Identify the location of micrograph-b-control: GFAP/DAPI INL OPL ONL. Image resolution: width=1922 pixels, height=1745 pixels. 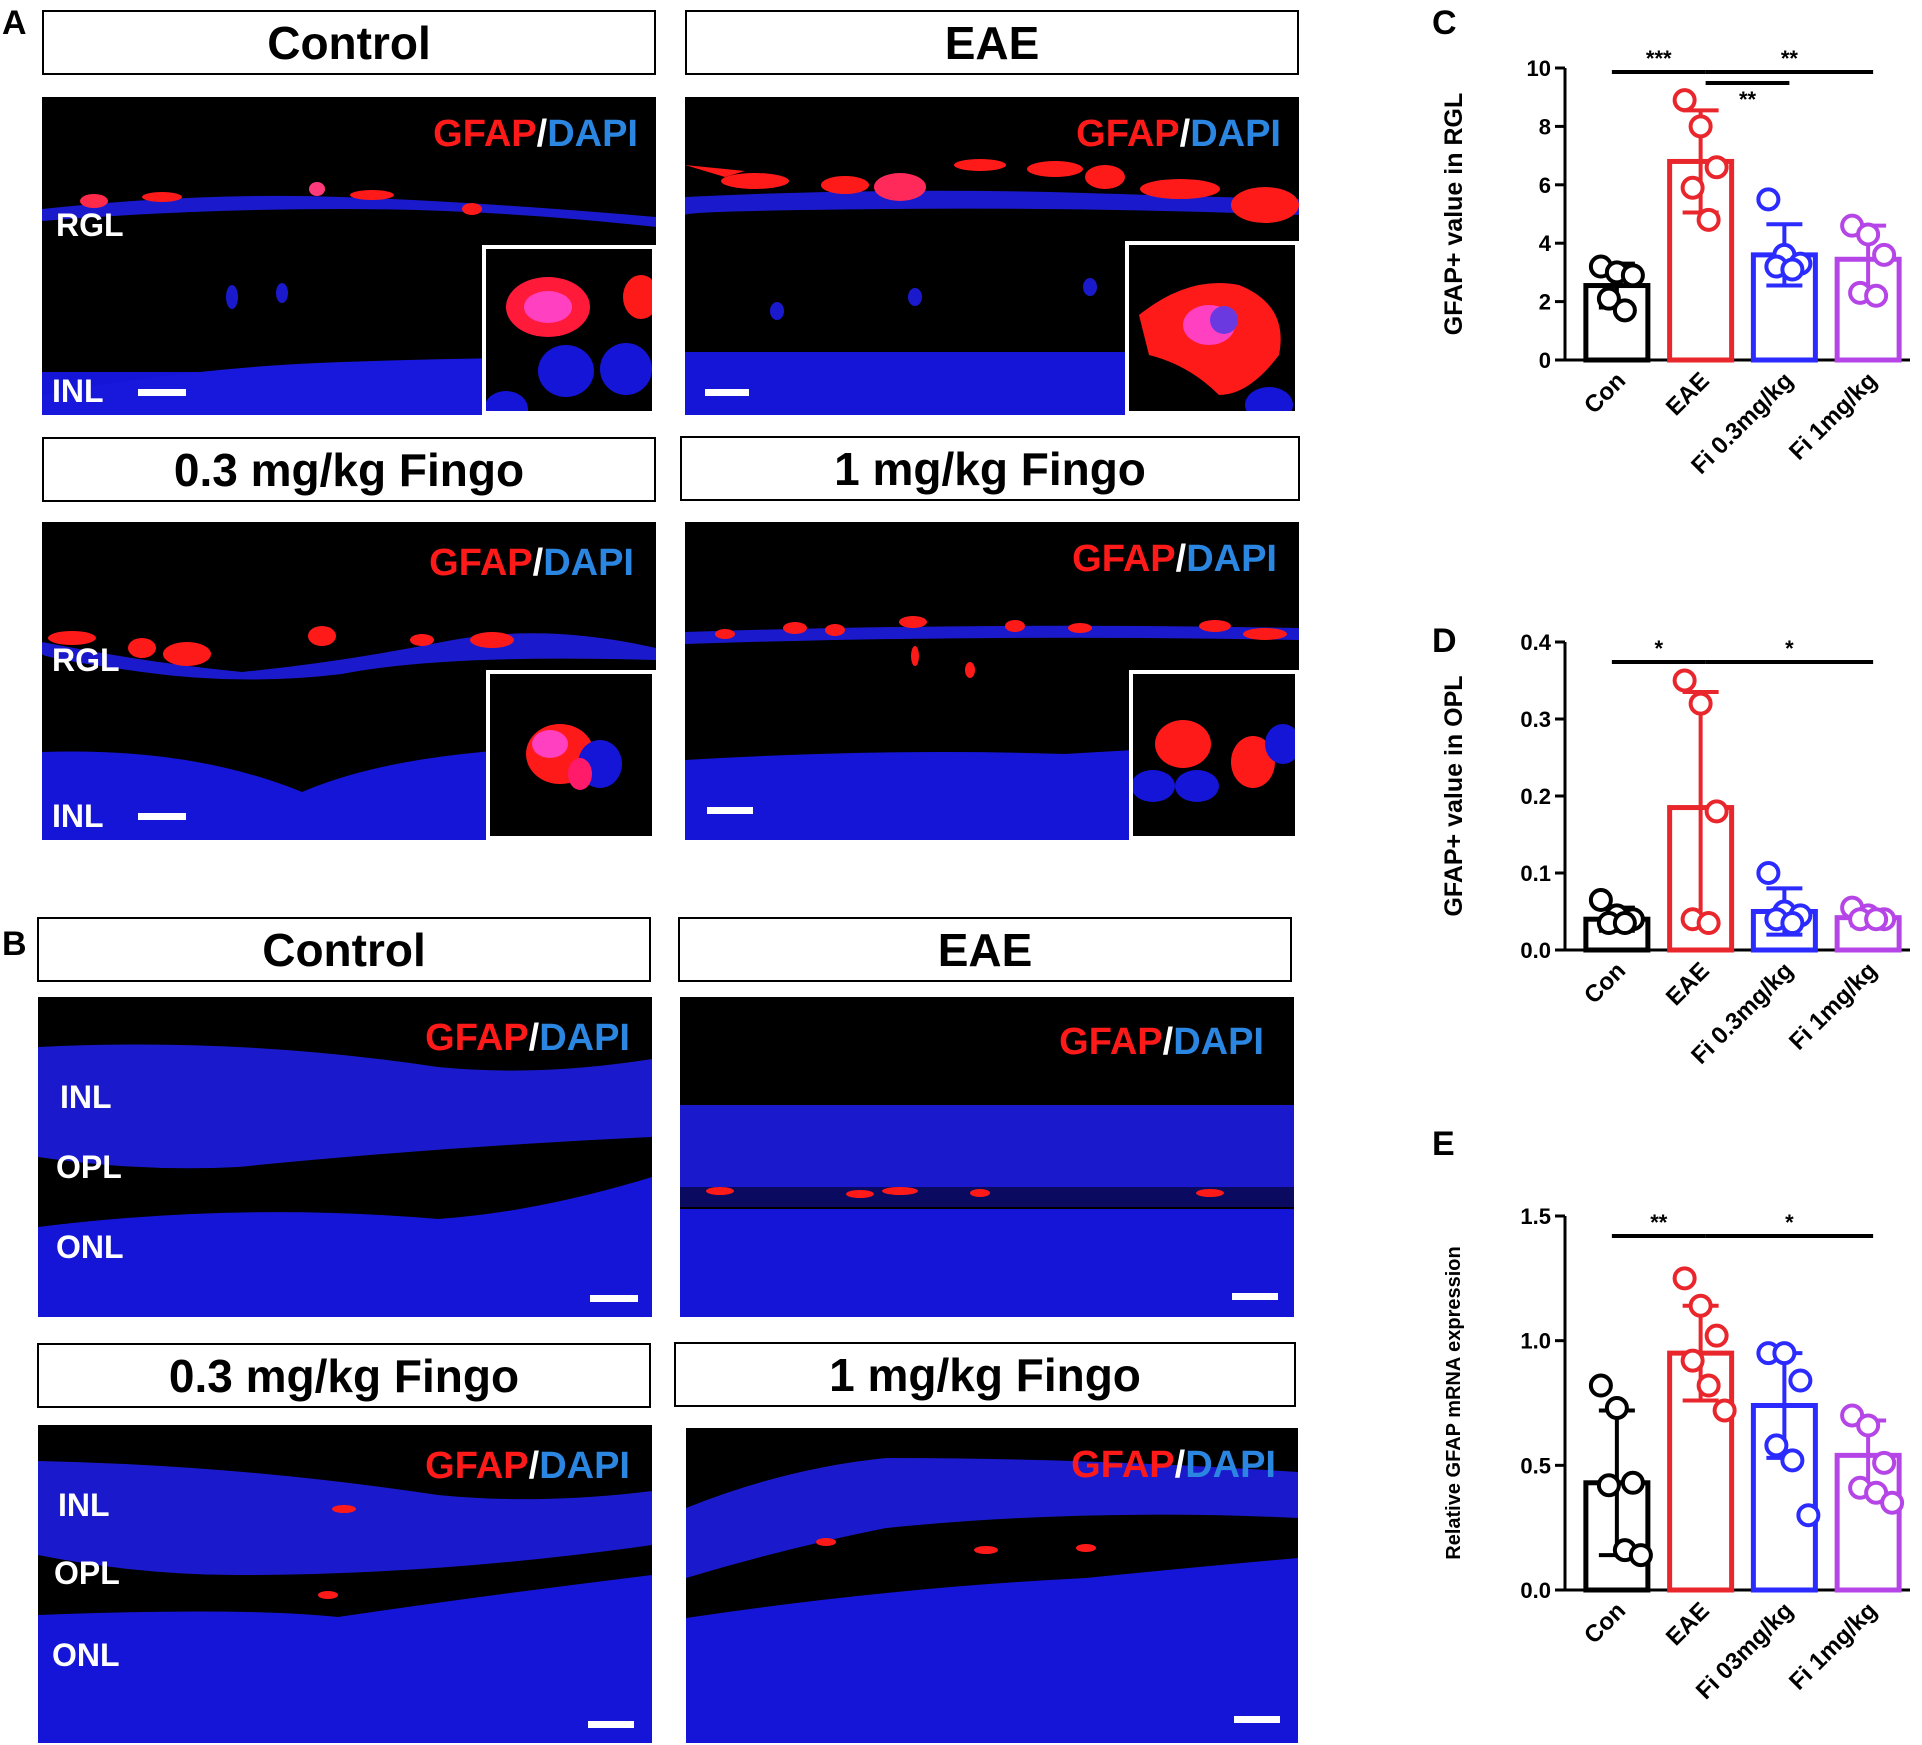
(345, 1157).